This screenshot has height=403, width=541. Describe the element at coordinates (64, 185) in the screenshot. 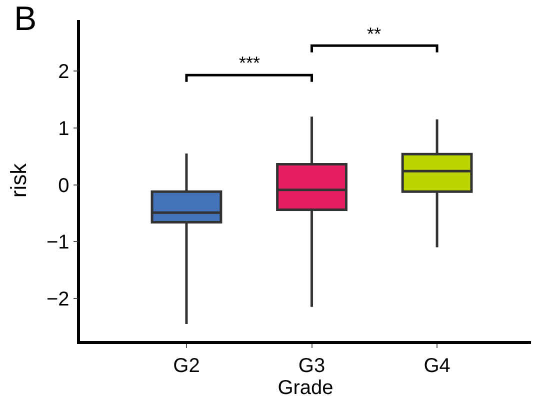

I see `y-tick-label: 0` at that location.